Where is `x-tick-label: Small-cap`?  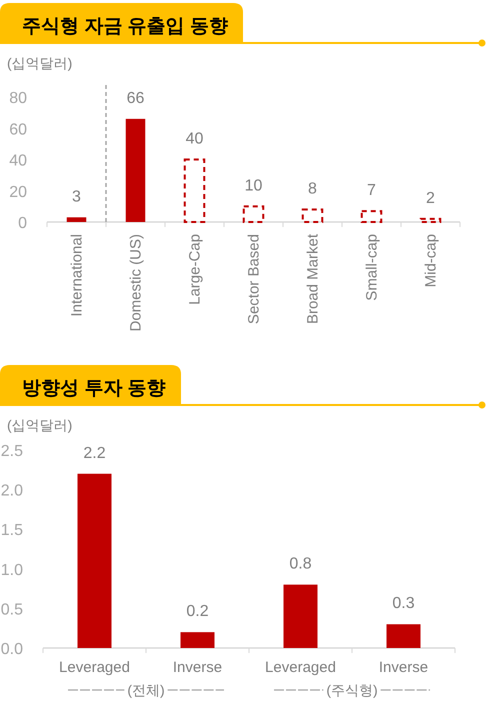 x-tick-label: Small-cap is located at coordinates (372, 267).